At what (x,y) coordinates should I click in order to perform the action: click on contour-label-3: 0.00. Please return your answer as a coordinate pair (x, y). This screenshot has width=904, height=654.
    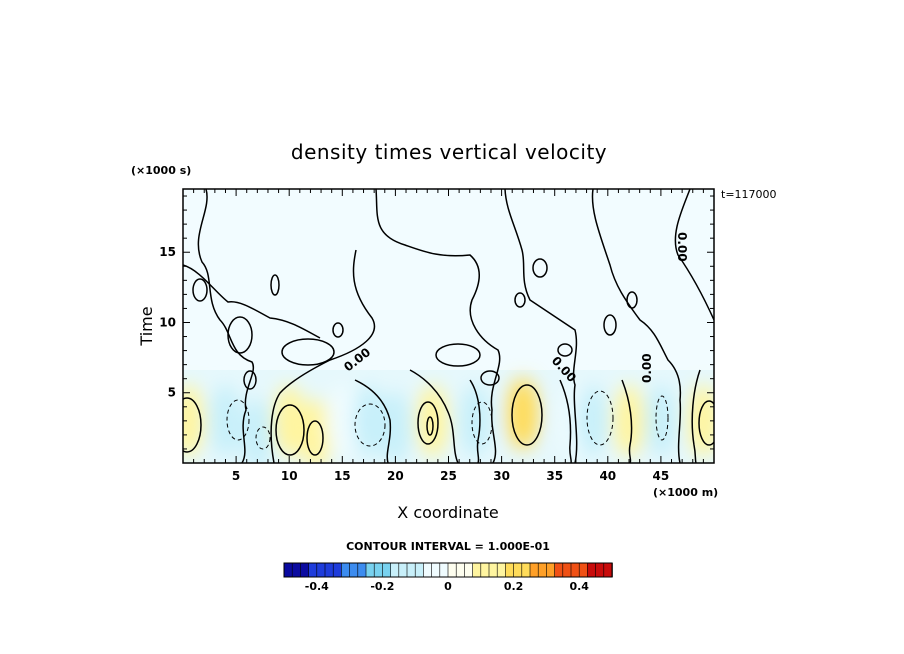
    Looking at the image, I should click on (647, 368).